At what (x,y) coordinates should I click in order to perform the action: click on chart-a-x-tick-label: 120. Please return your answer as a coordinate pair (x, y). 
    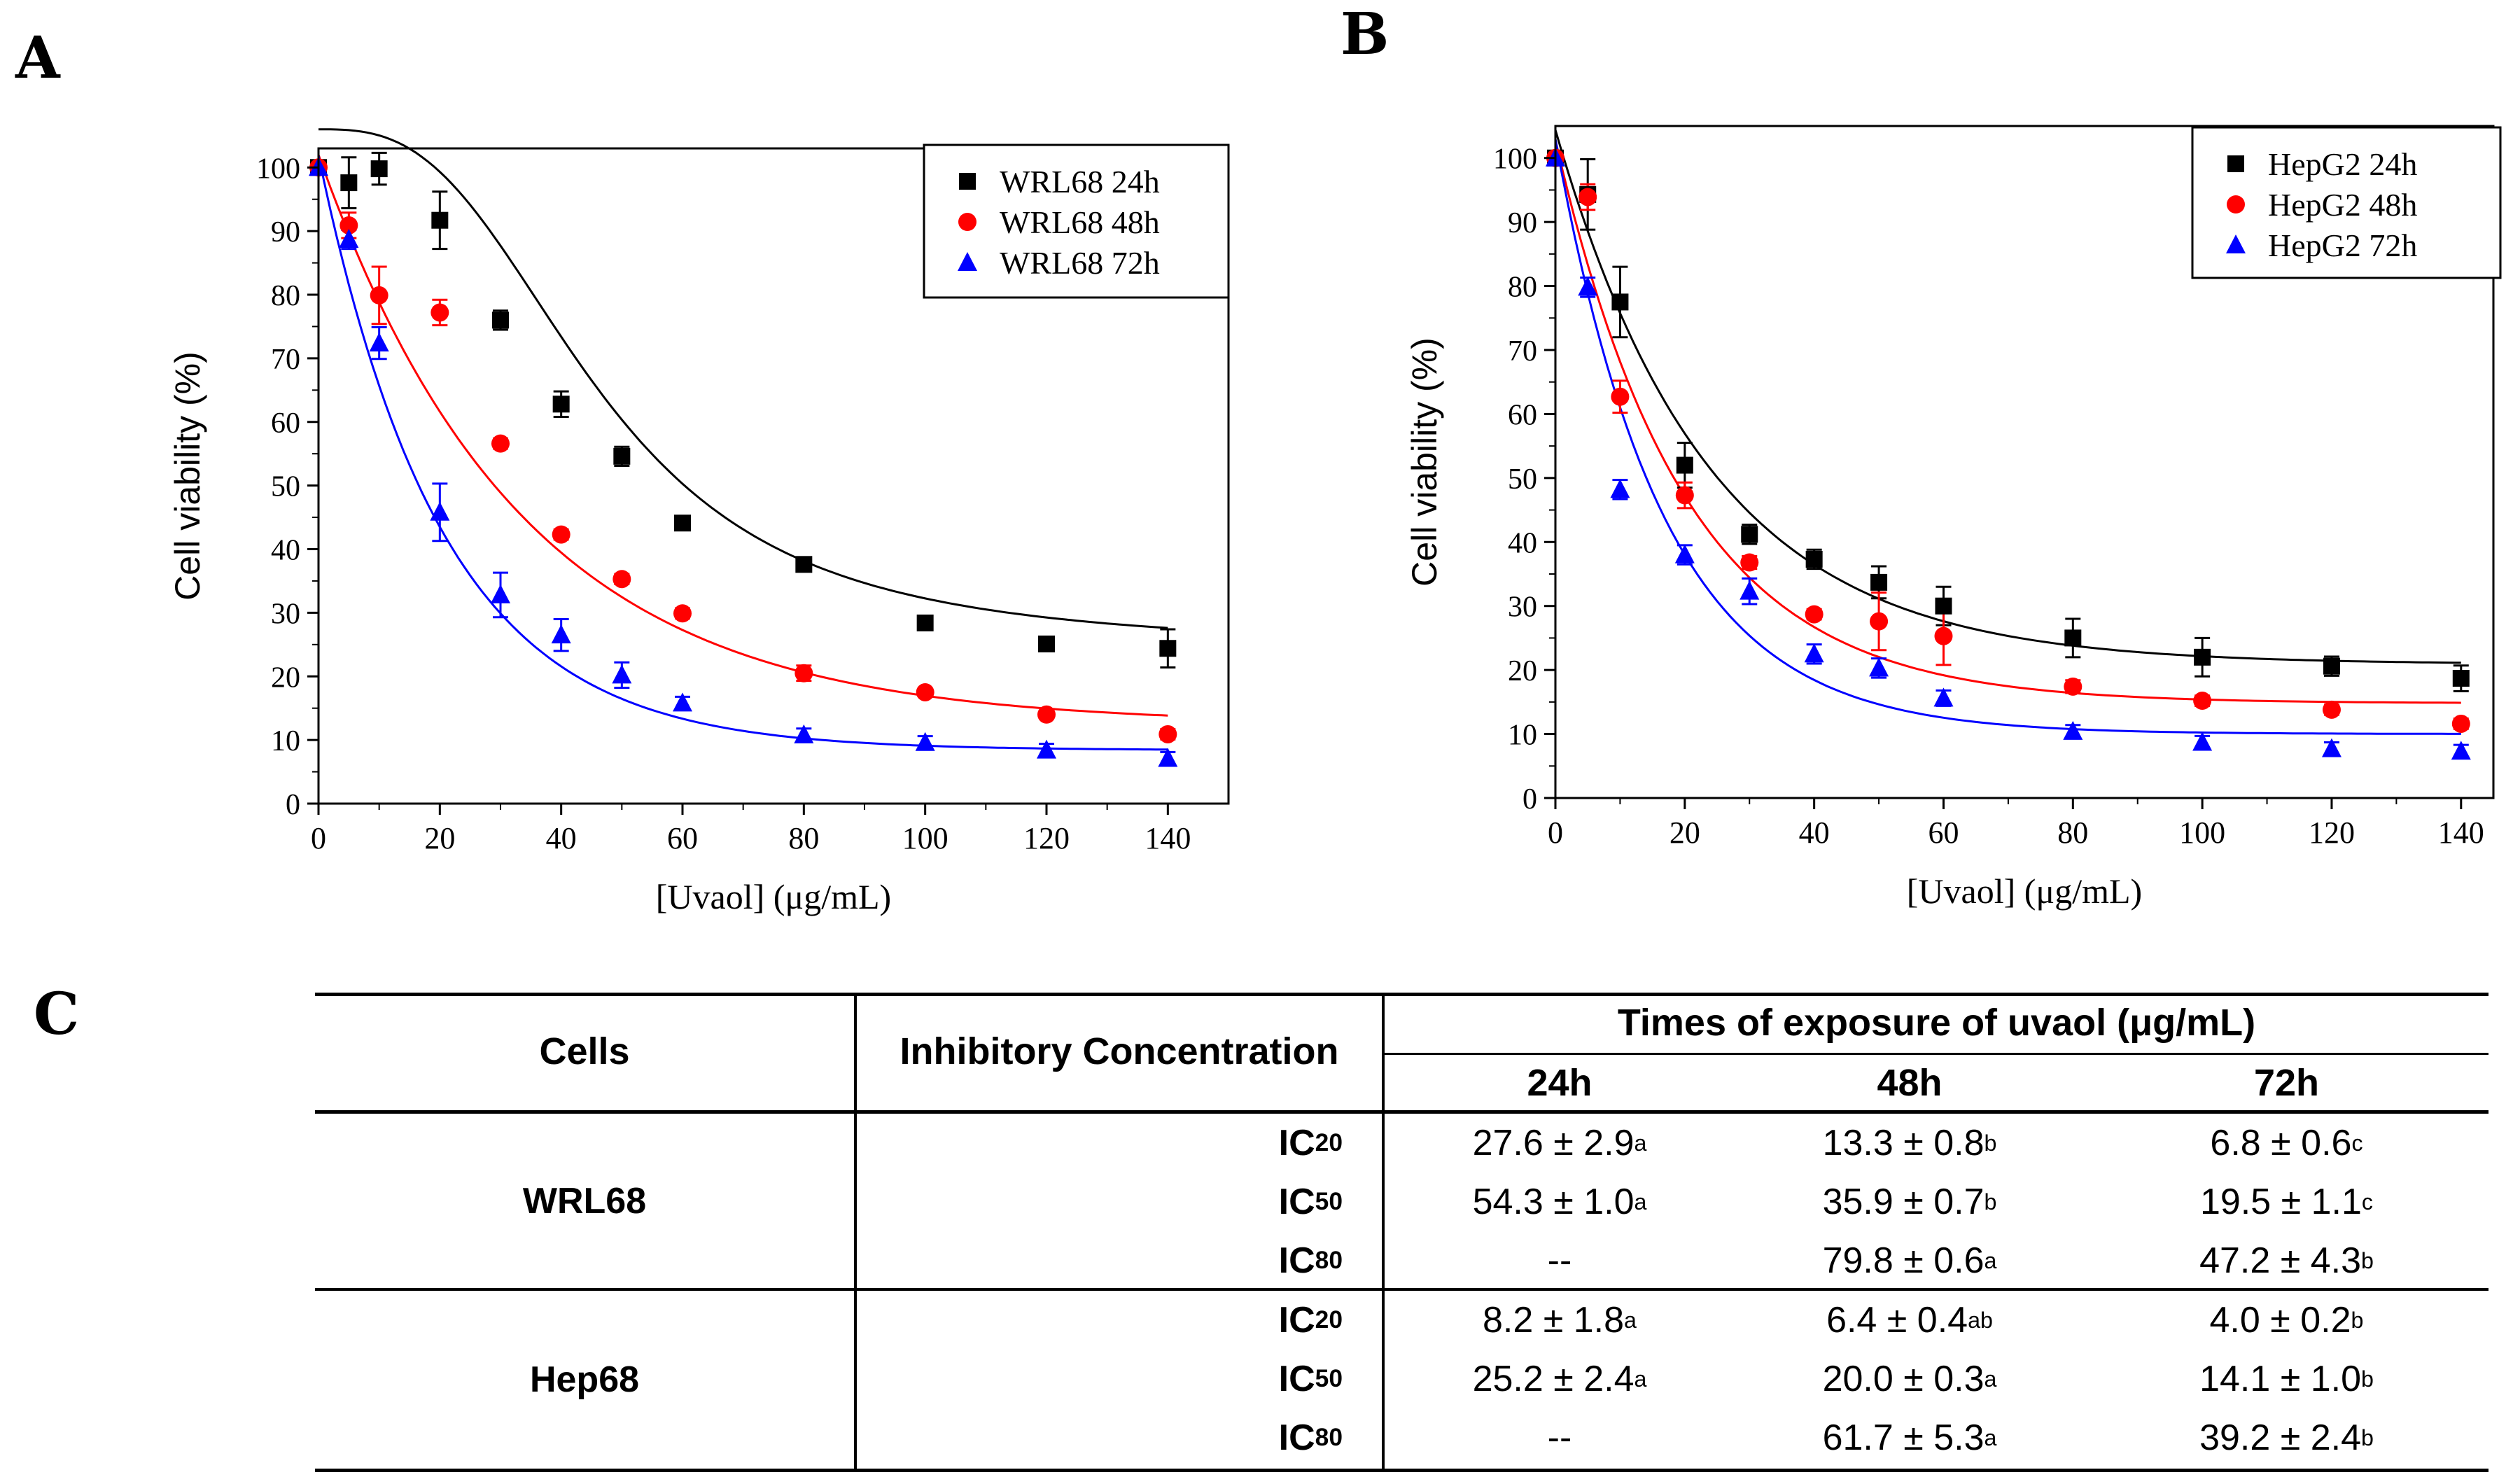
    Looking at the image, I should click on (1046, 838).